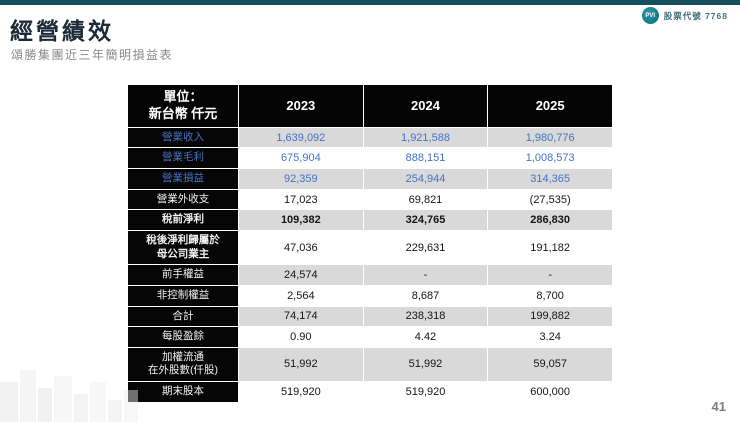 This screenshot has height=422, width=740. I want to click on table-row-revenue: 營業收入 1,639,092 1,921,588 1,980,776, so click(370, 137).